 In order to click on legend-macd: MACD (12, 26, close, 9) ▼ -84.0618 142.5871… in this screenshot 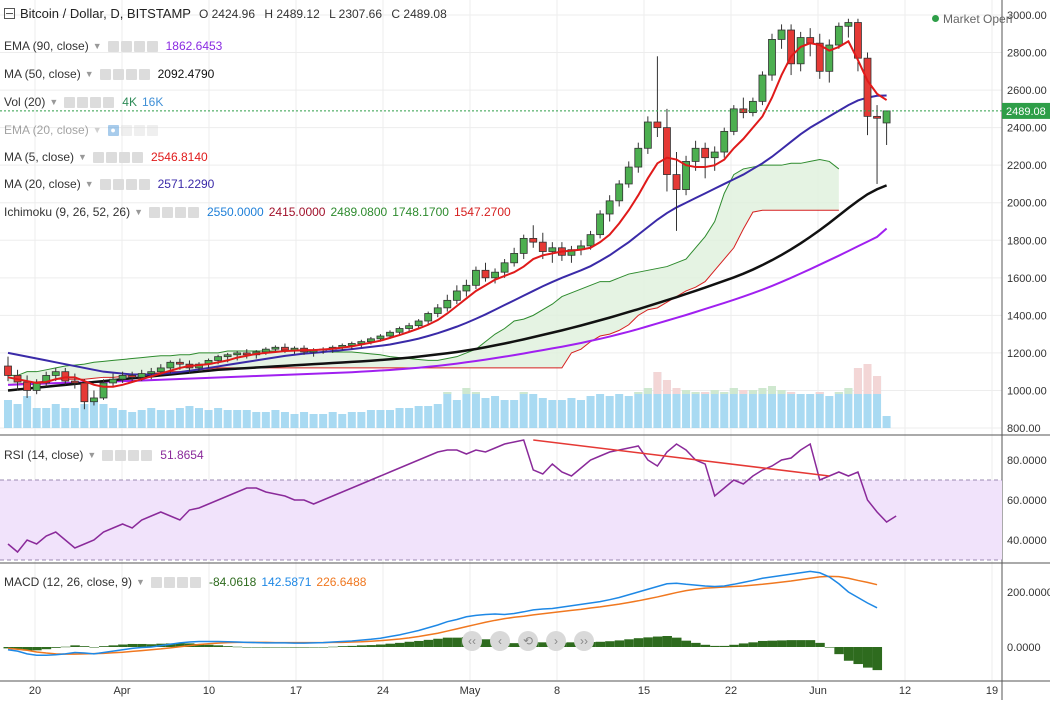, I will do `click(187, 582)`.